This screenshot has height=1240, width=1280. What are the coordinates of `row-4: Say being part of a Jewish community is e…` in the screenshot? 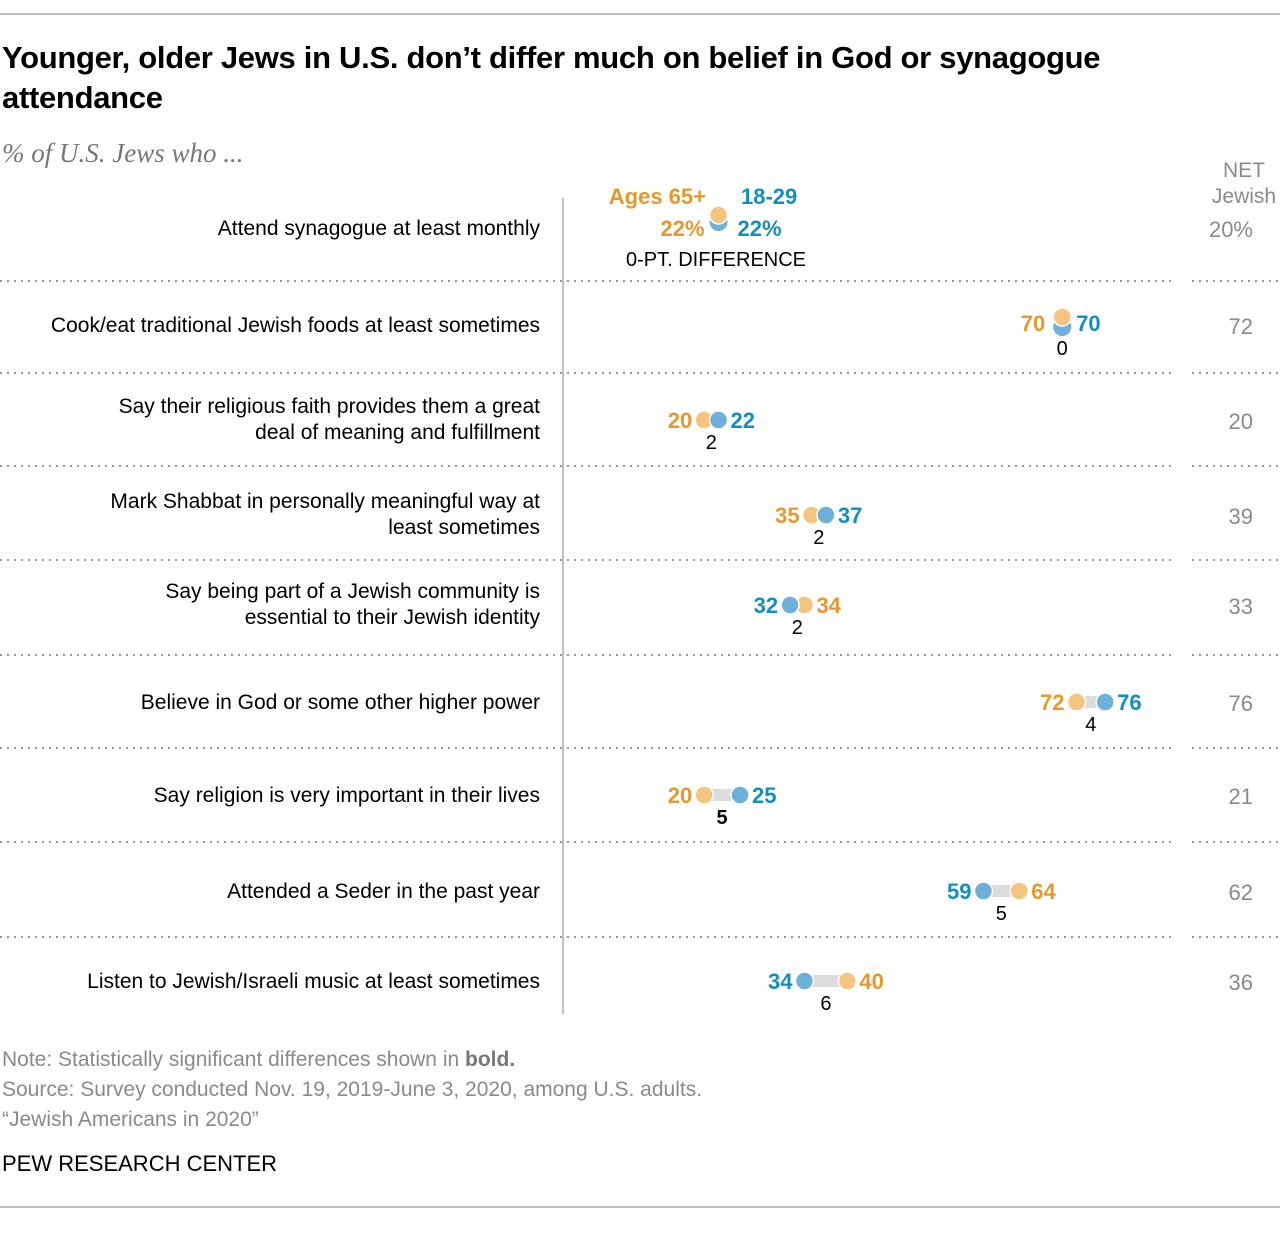 It's located at (490, 604).